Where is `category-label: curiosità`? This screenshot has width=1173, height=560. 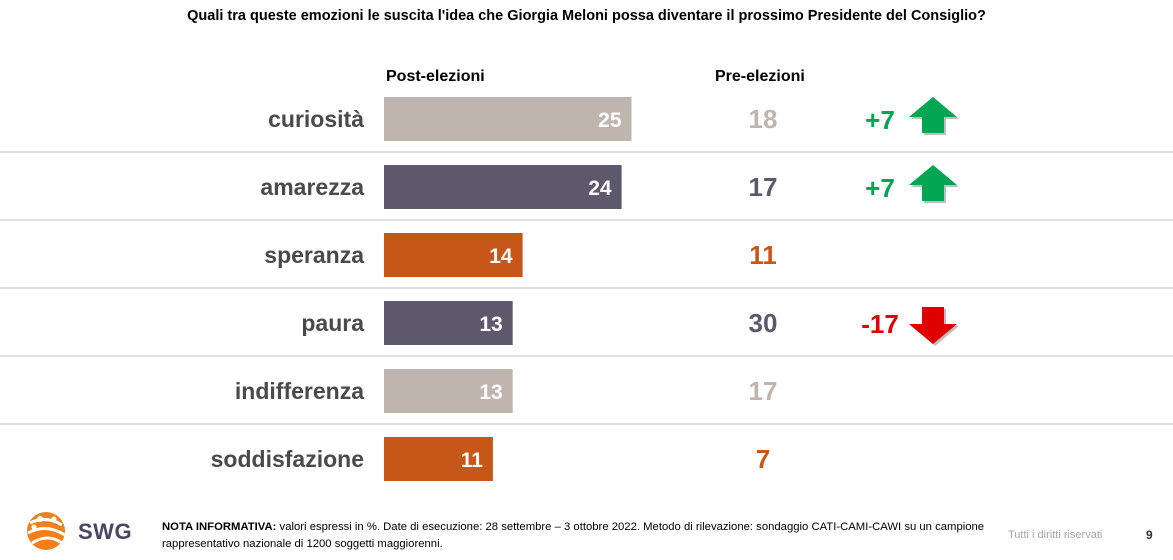 category-label: curiosità is located at coordinates (316, 119).